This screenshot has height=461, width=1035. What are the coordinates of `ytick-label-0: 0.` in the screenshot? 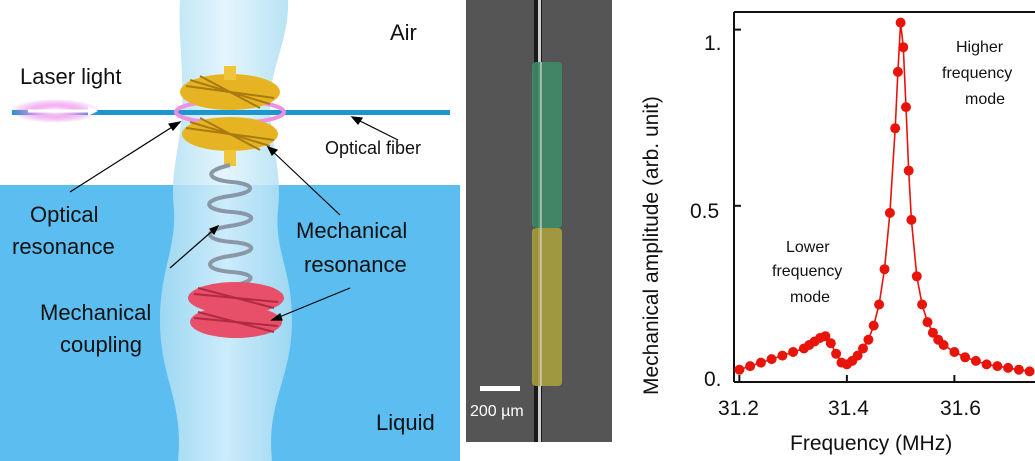 It's located at (713, 379).